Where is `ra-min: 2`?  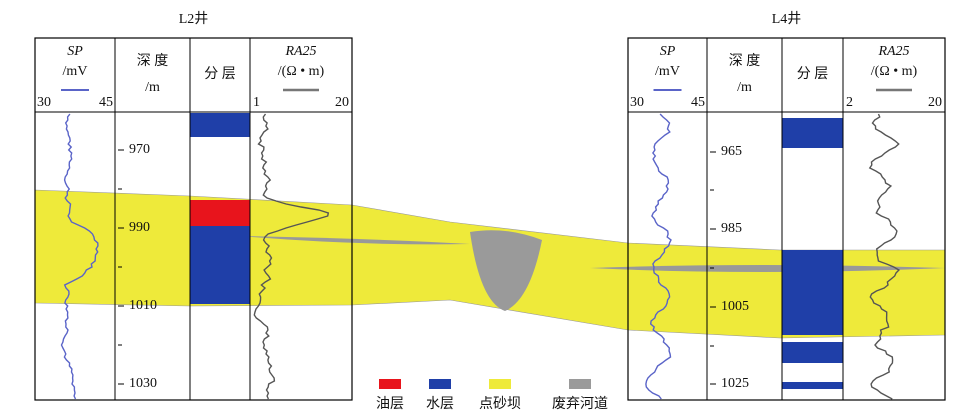 ra-min: 2 is located at coordinates (849, 102).